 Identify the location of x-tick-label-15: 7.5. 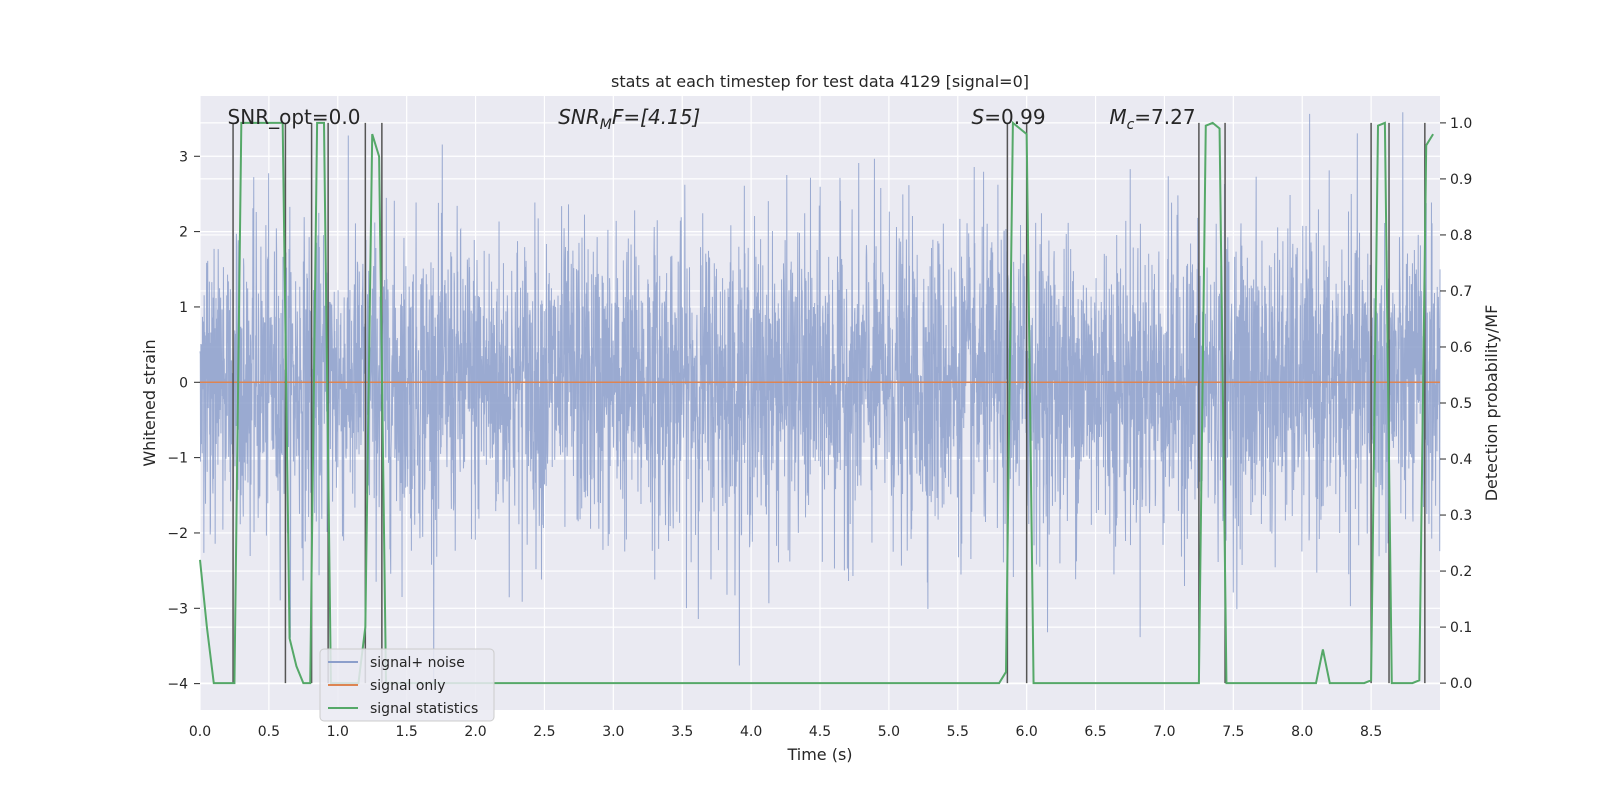
(1233, 732).